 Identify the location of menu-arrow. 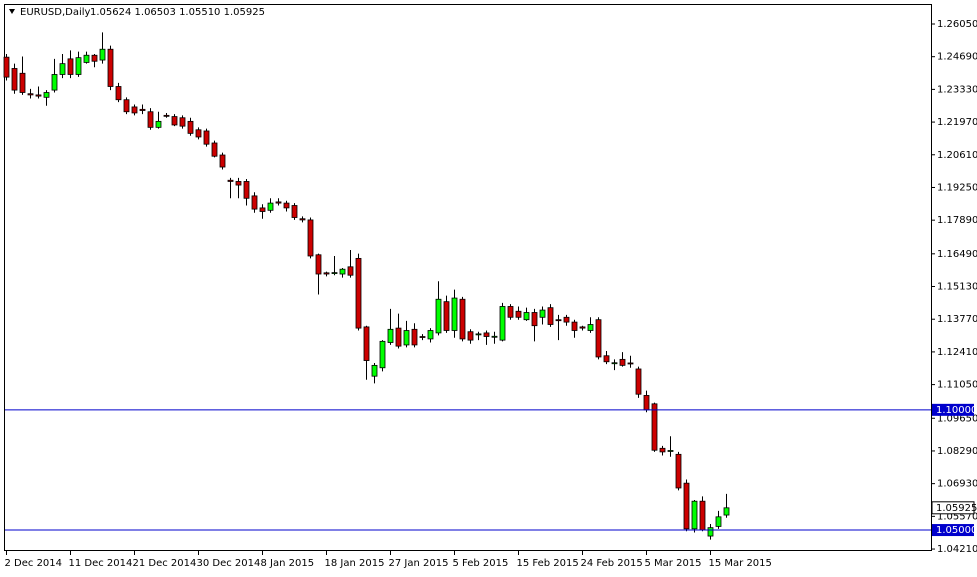
(12, 11).